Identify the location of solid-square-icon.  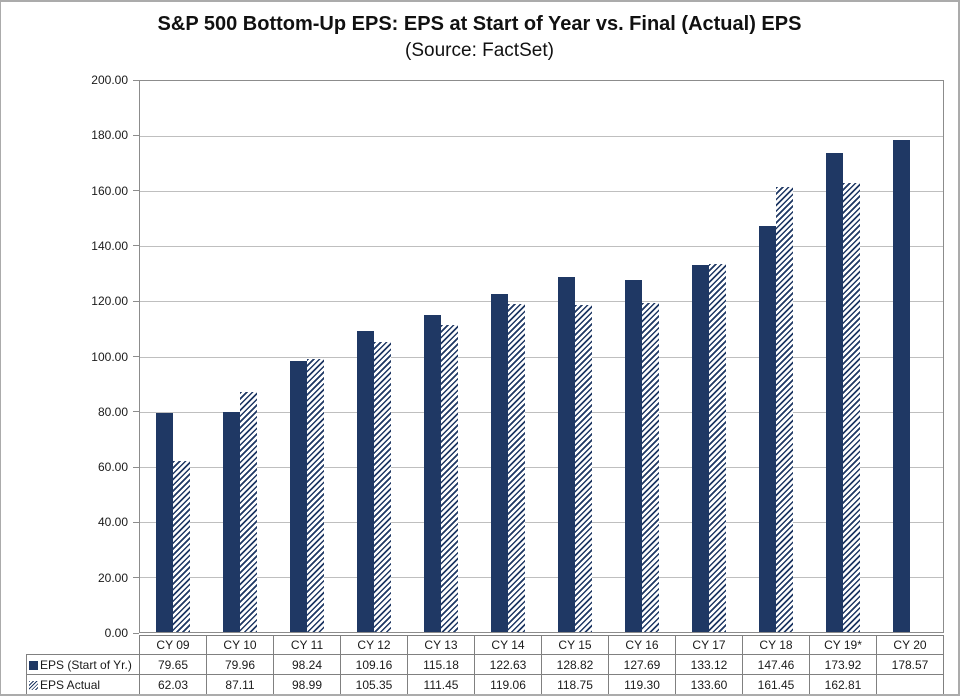
(33, 665).